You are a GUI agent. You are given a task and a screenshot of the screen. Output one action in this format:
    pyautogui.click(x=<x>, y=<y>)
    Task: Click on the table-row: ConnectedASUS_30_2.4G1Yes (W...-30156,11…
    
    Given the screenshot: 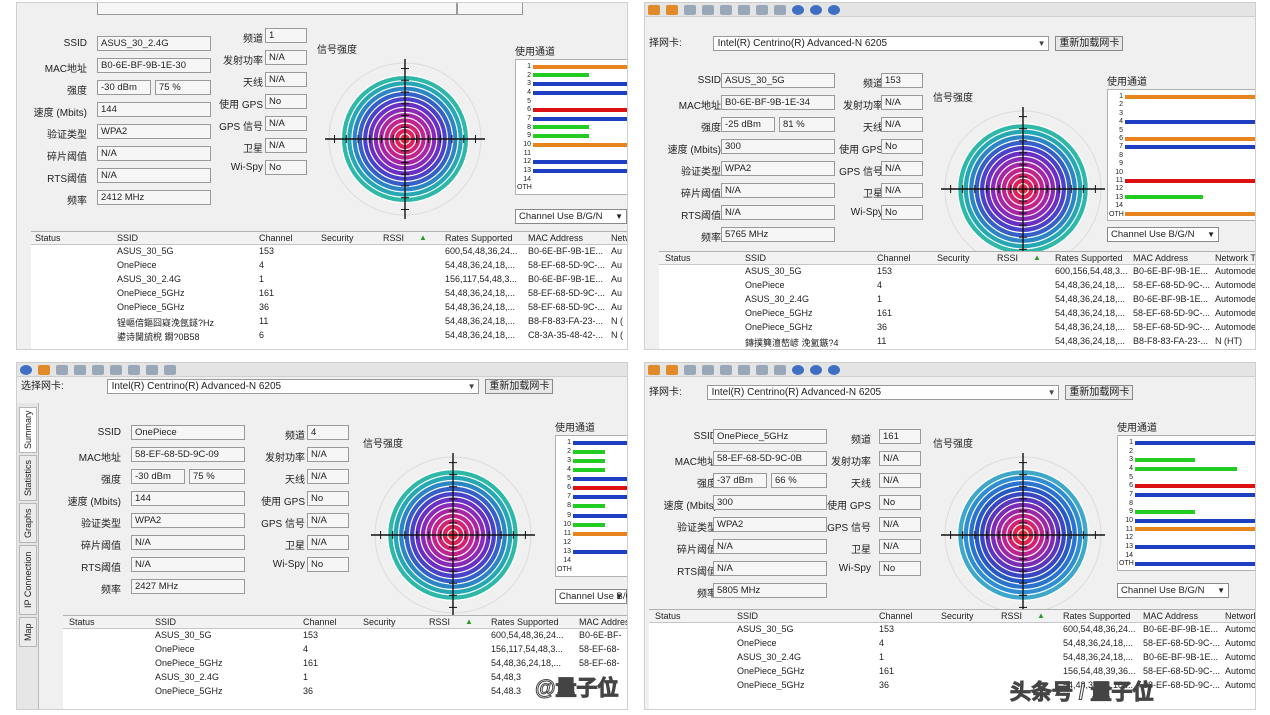 What is the action you would take?
    pyautogui.click(x=329, y=280)
    